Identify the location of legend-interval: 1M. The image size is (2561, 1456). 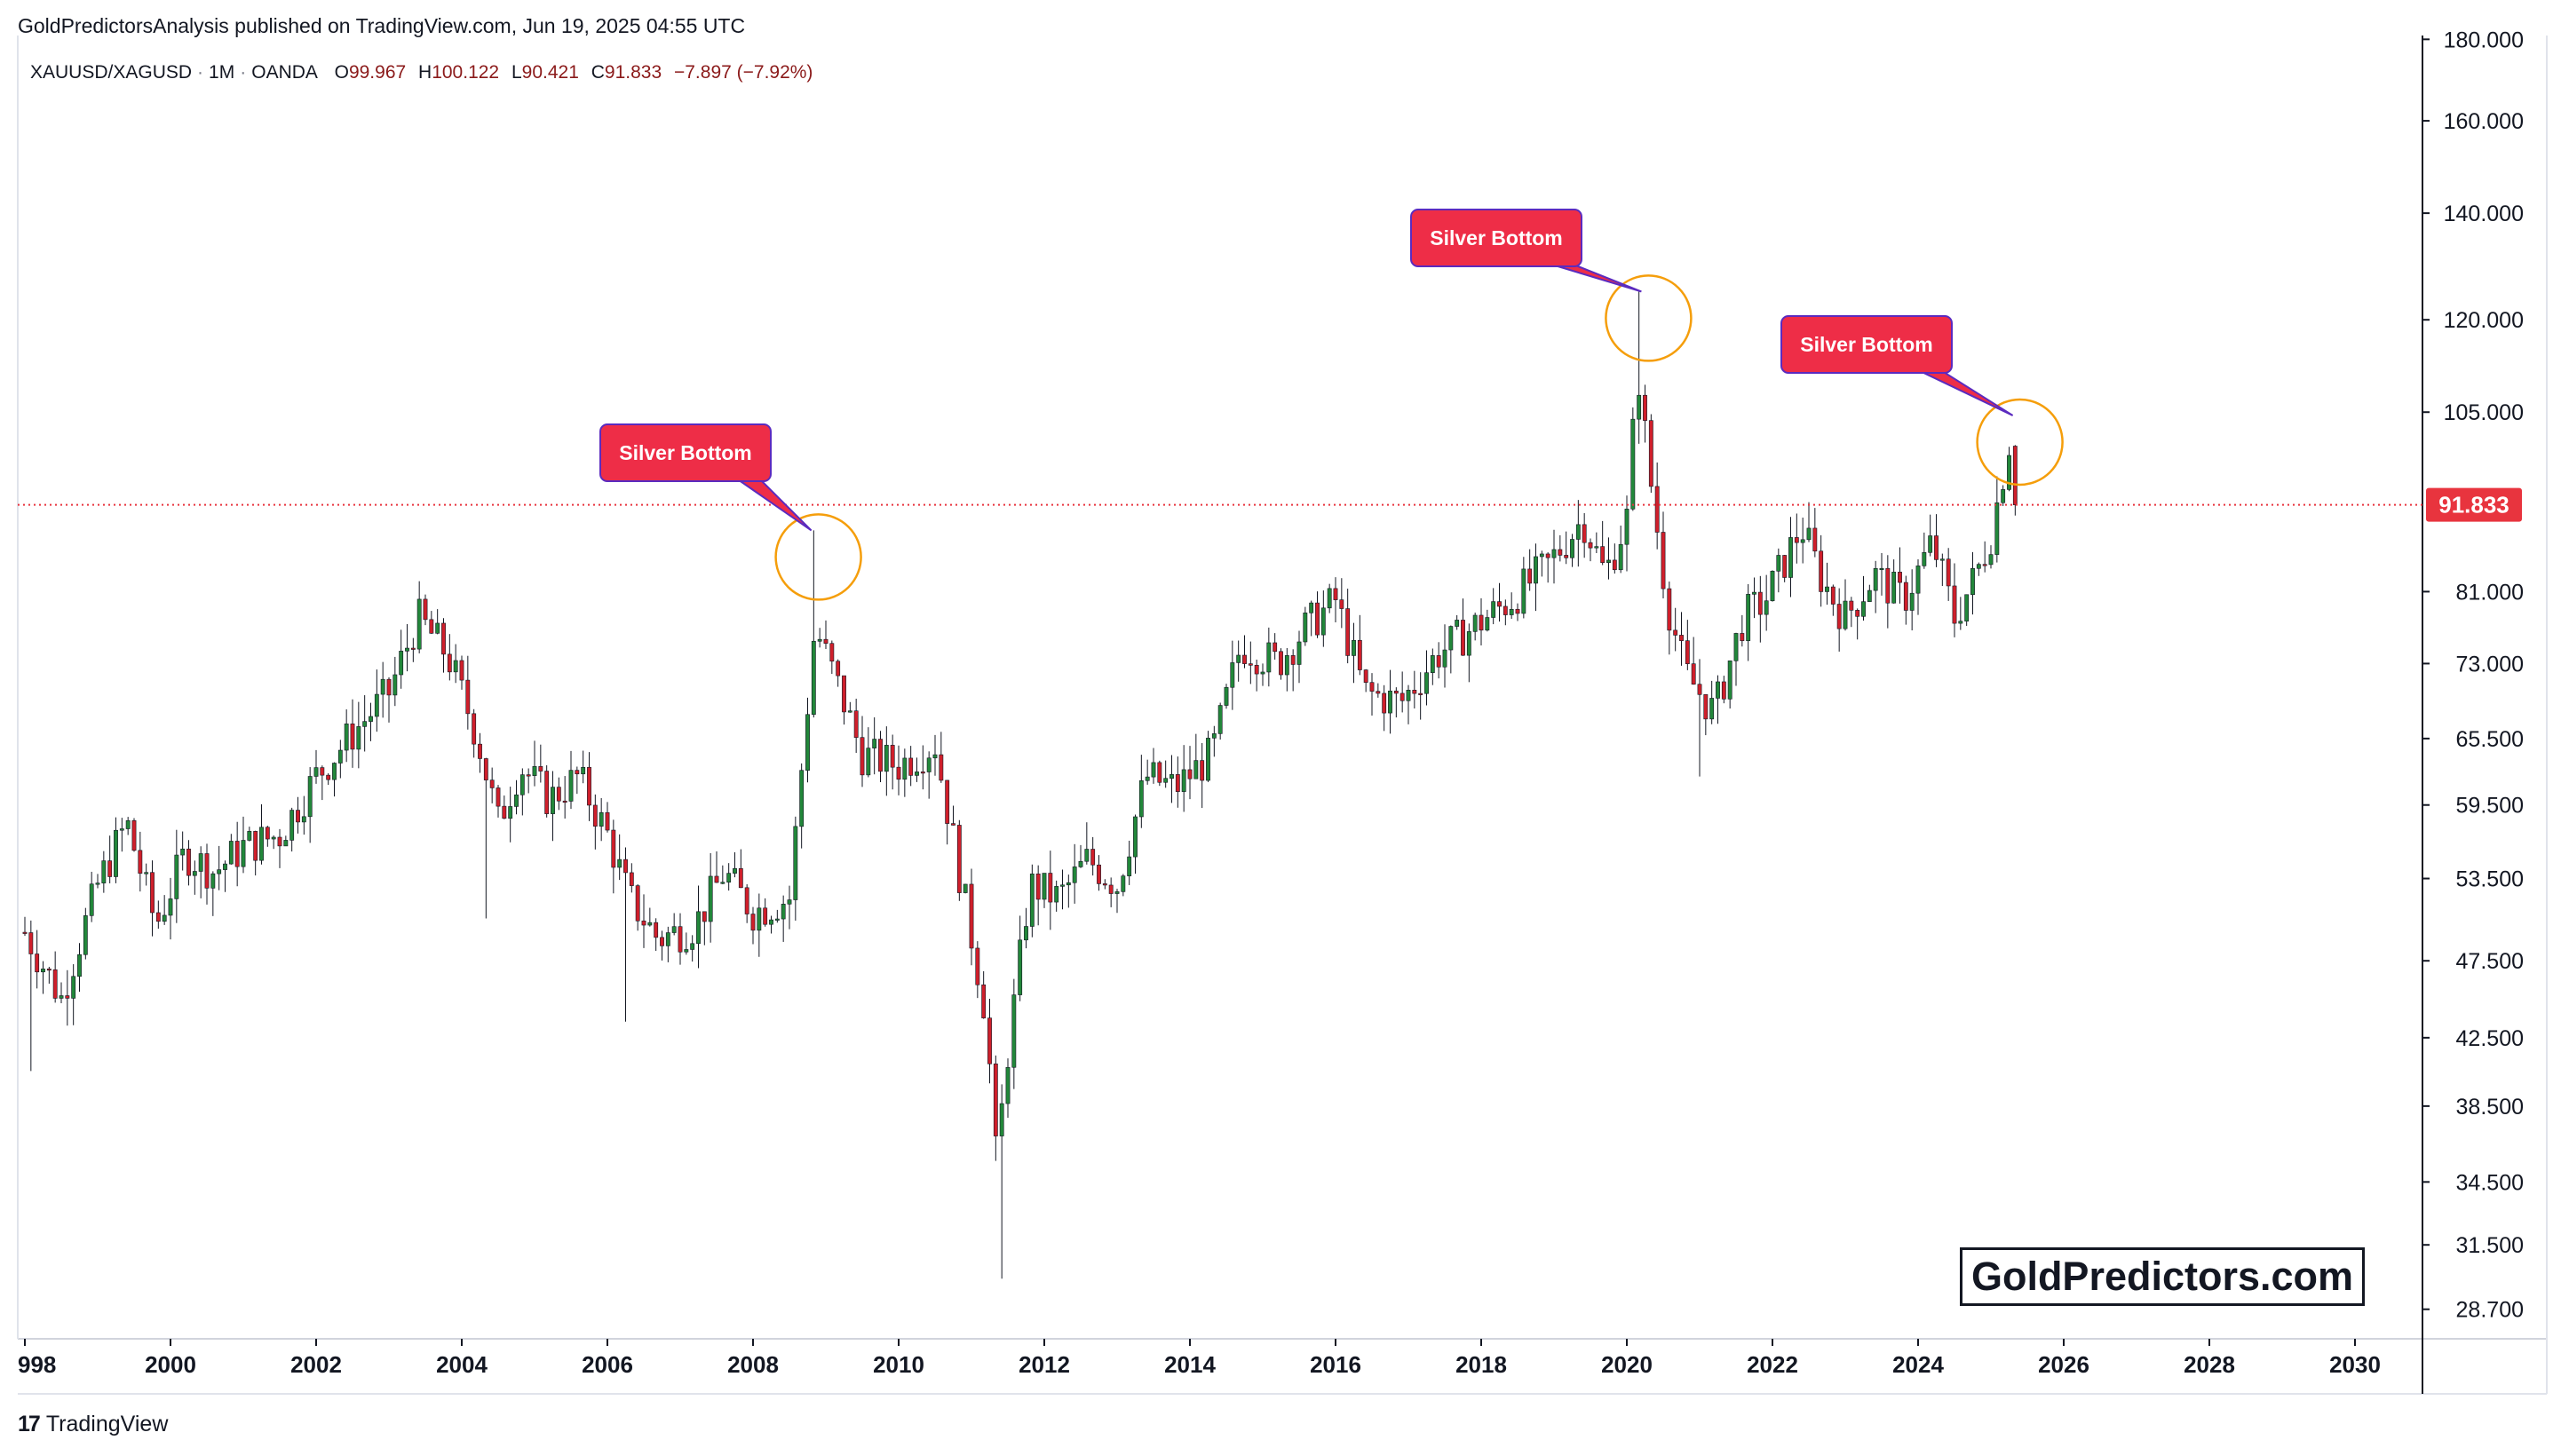
(222, 72).